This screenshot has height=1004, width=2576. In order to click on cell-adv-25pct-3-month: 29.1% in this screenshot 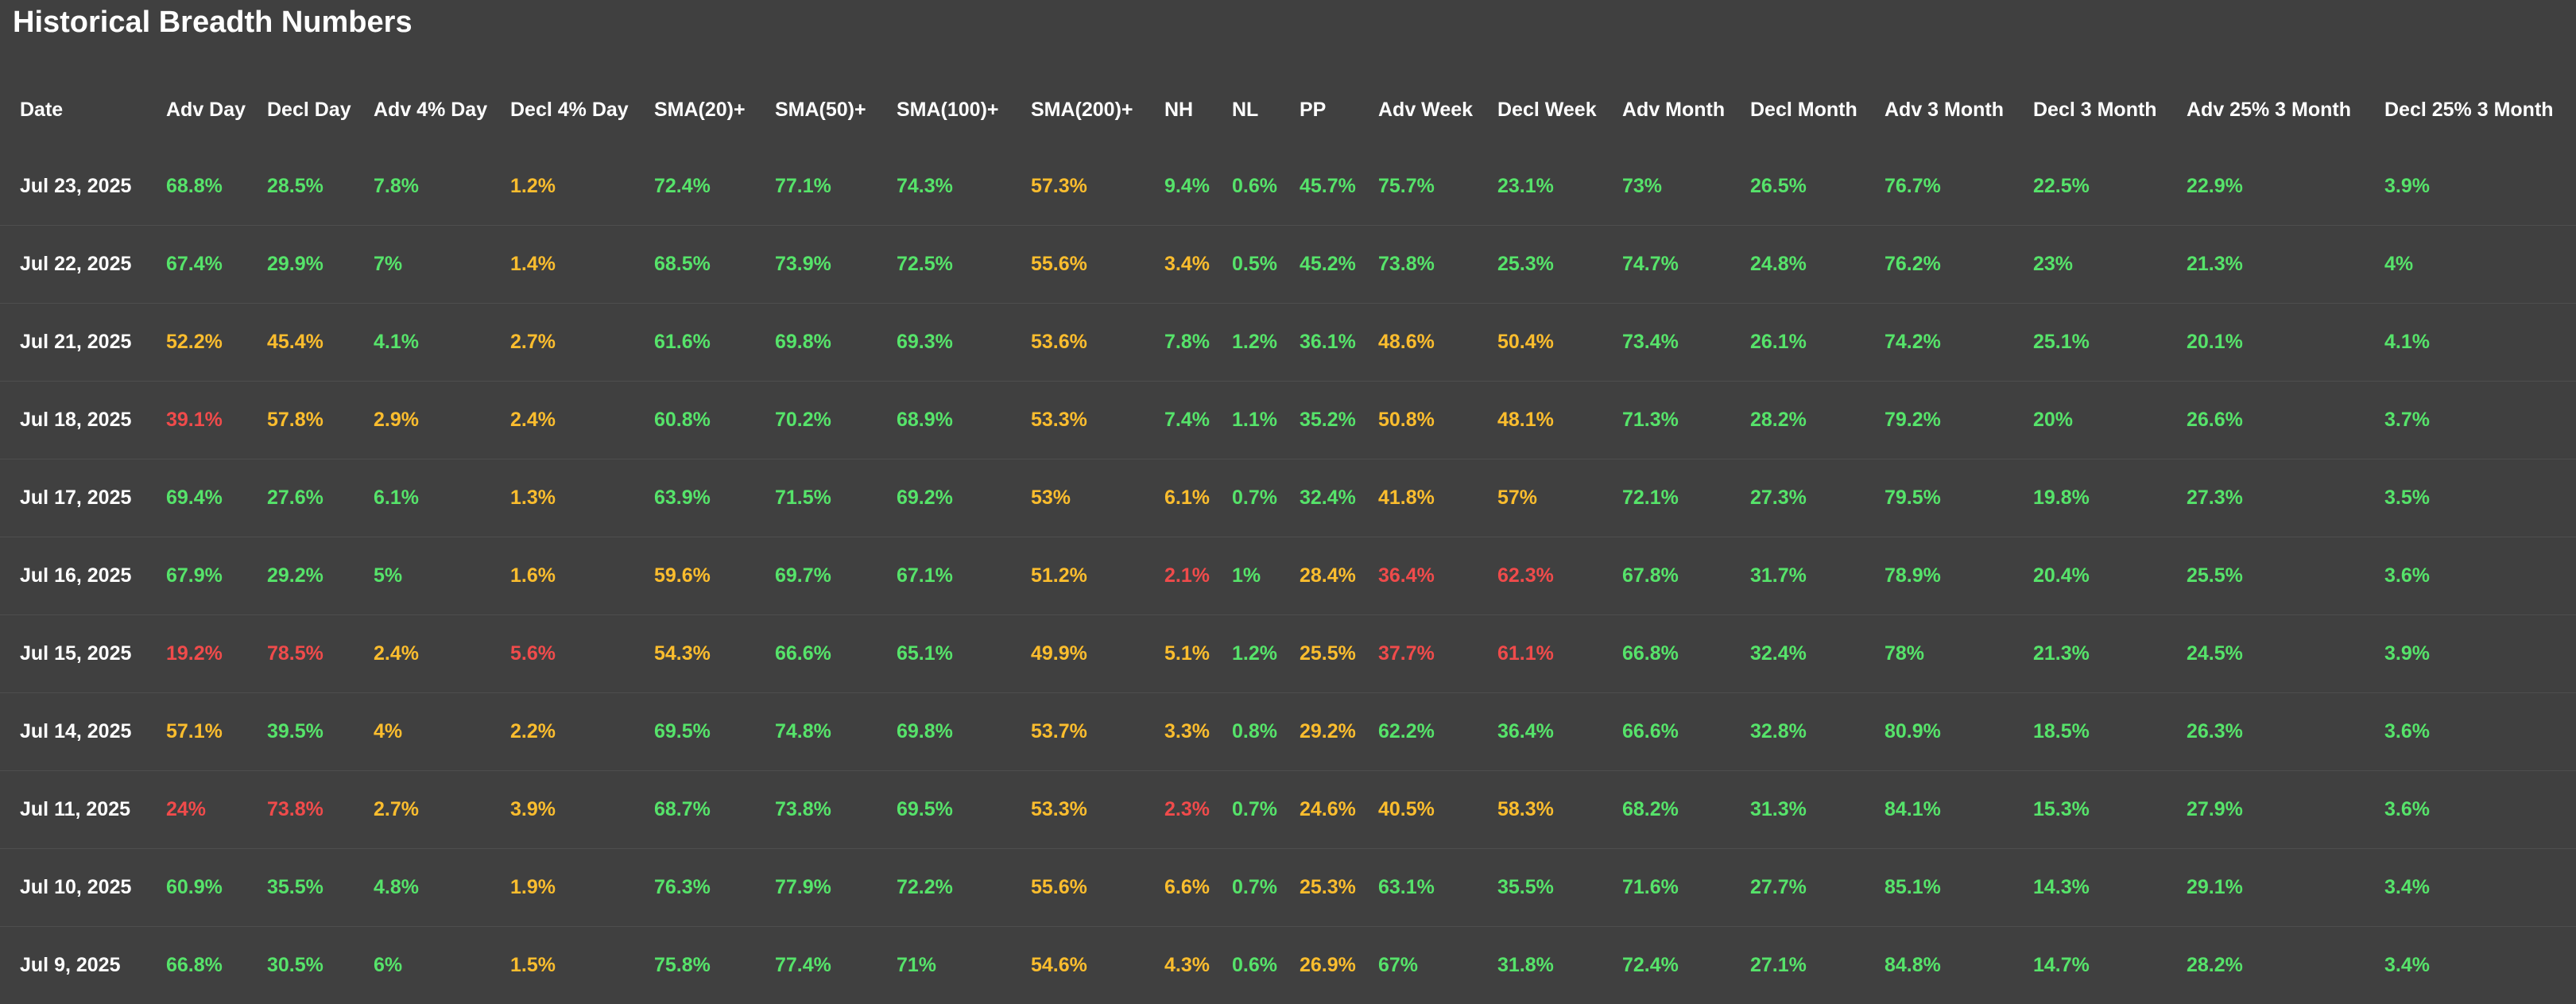, I will do `click(2266, 888)`.